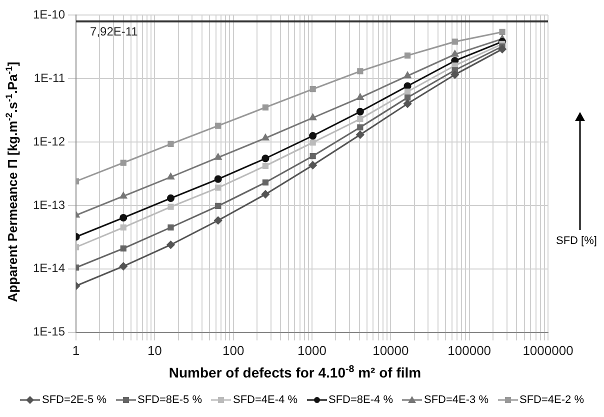 The width and height of the screenshot is (604, 417). I want to click on ref-line-label: 7,92E-11, so click(114, 31).